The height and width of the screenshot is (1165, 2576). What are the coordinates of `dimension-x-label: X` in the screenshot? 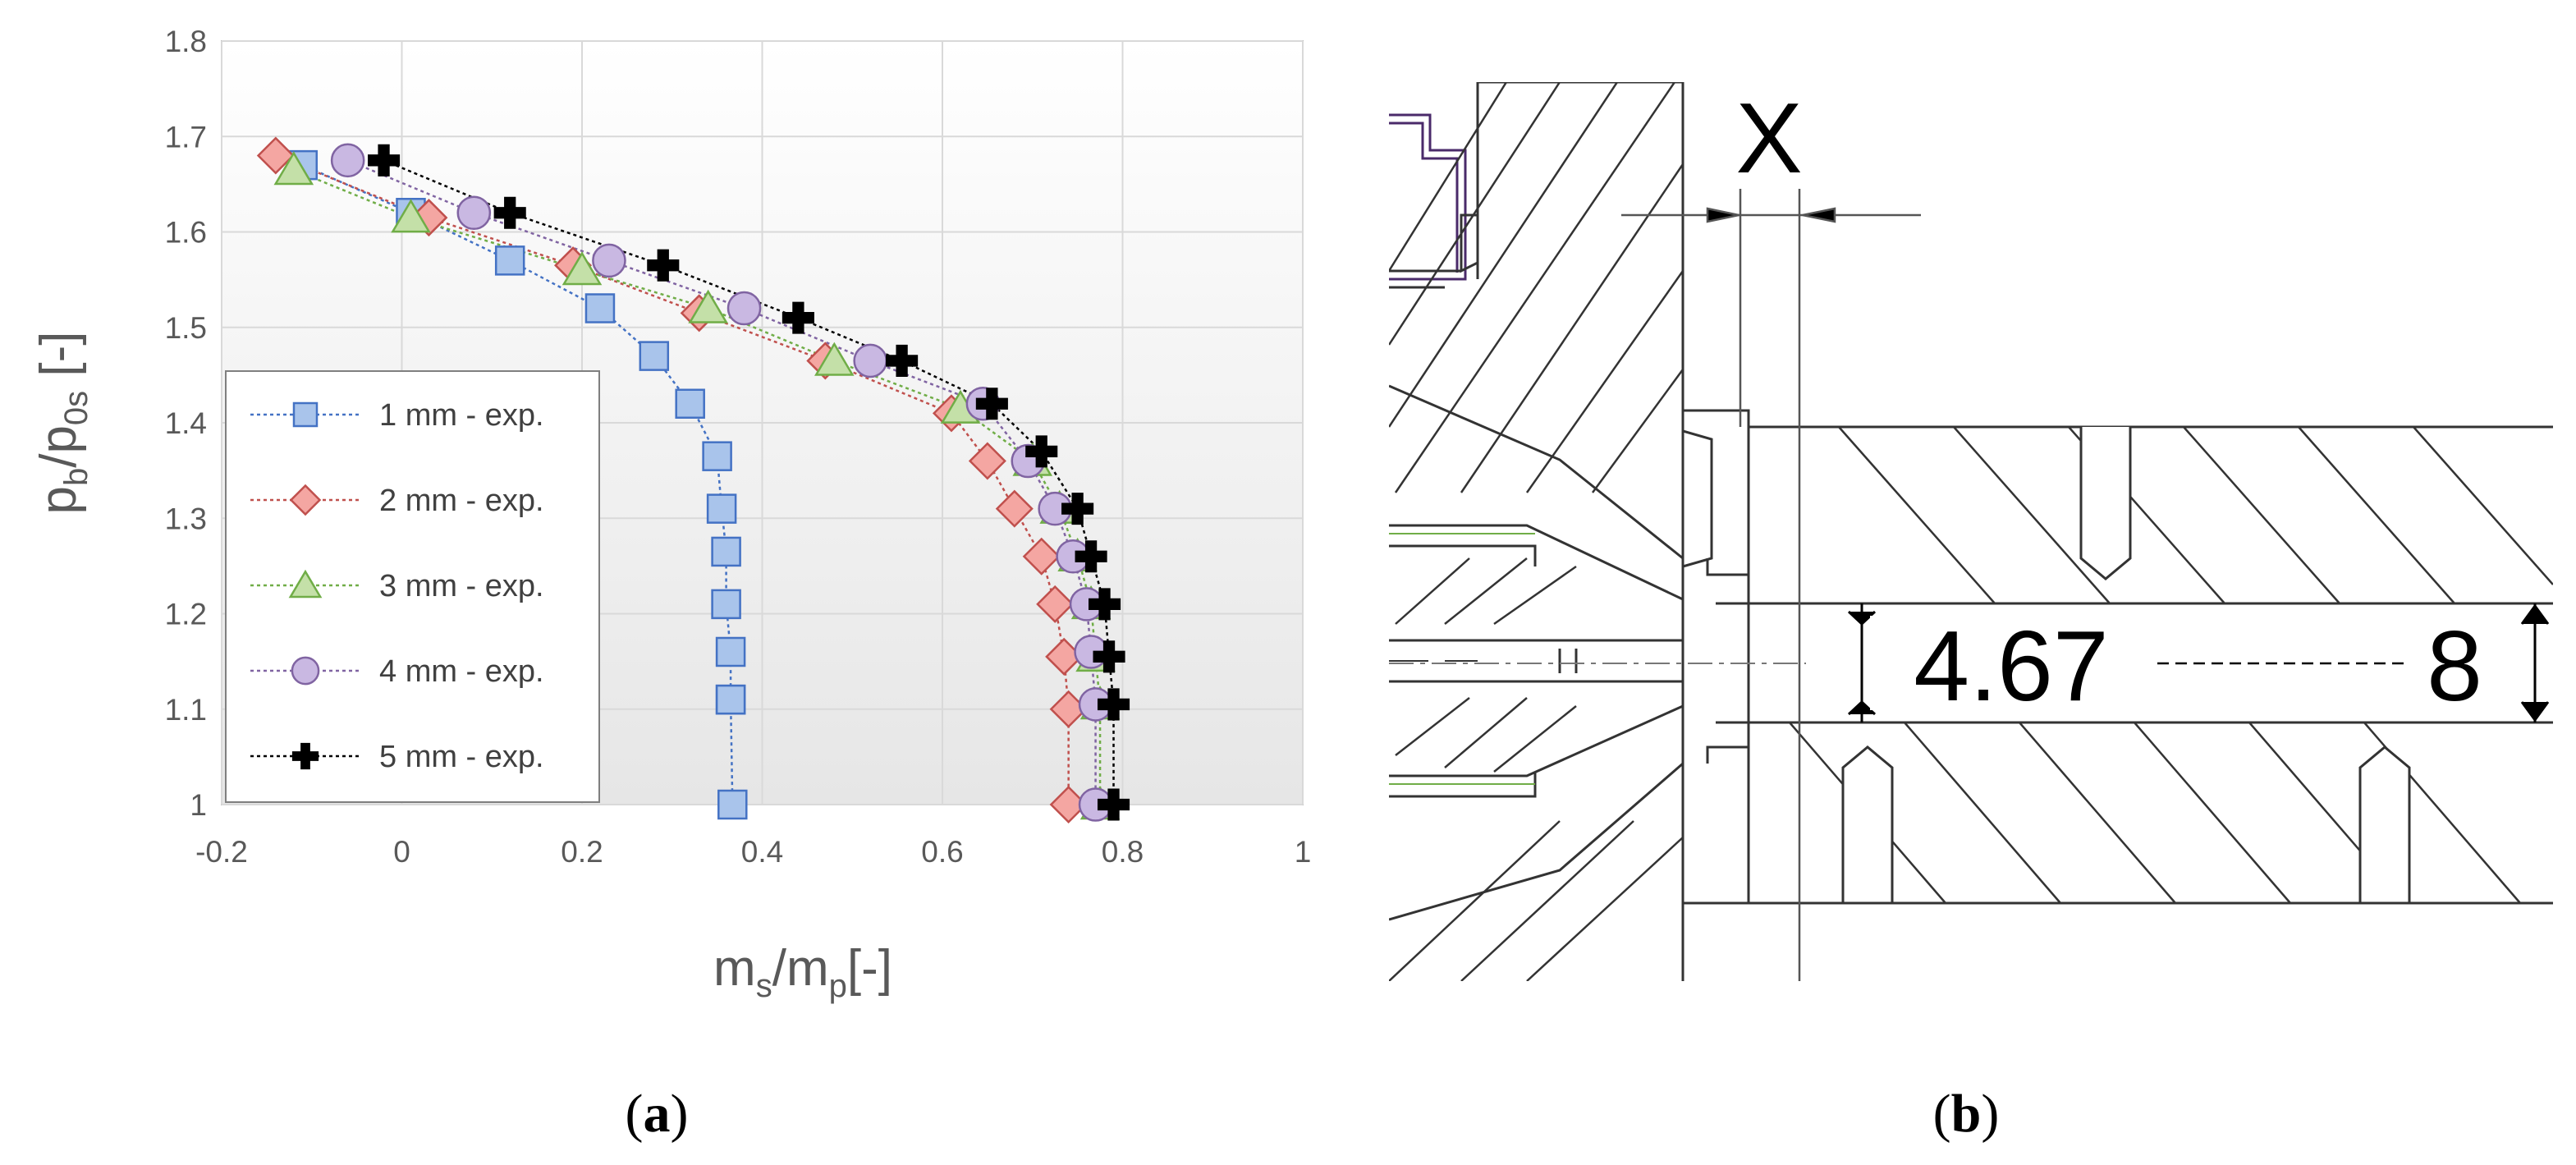 It's located at (1769, 138).